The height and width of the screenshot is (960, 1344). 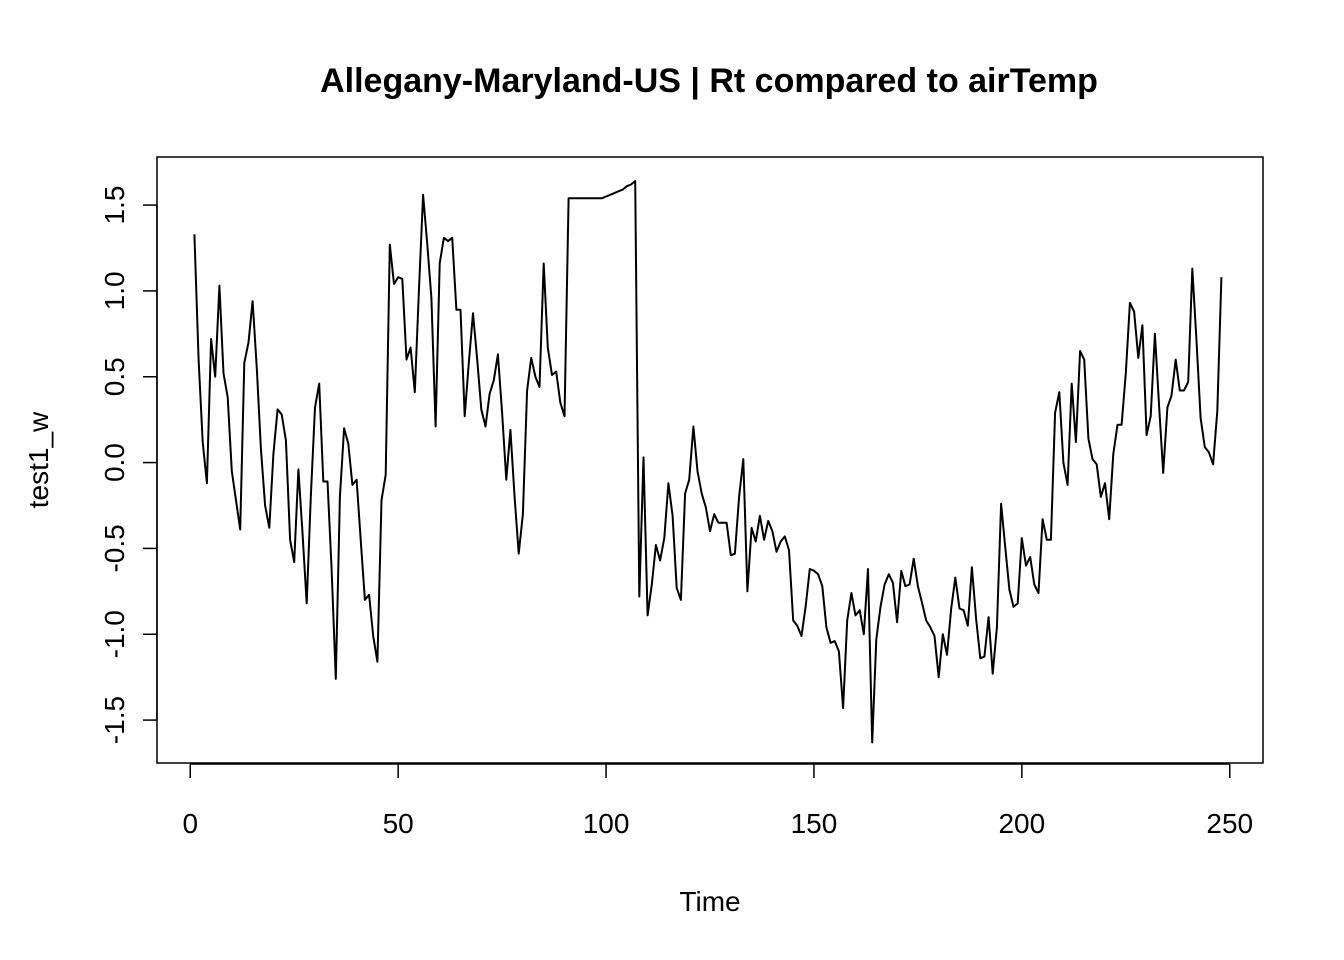 I want to click on x-tick-label: 250, so click(x=1229, y=823).